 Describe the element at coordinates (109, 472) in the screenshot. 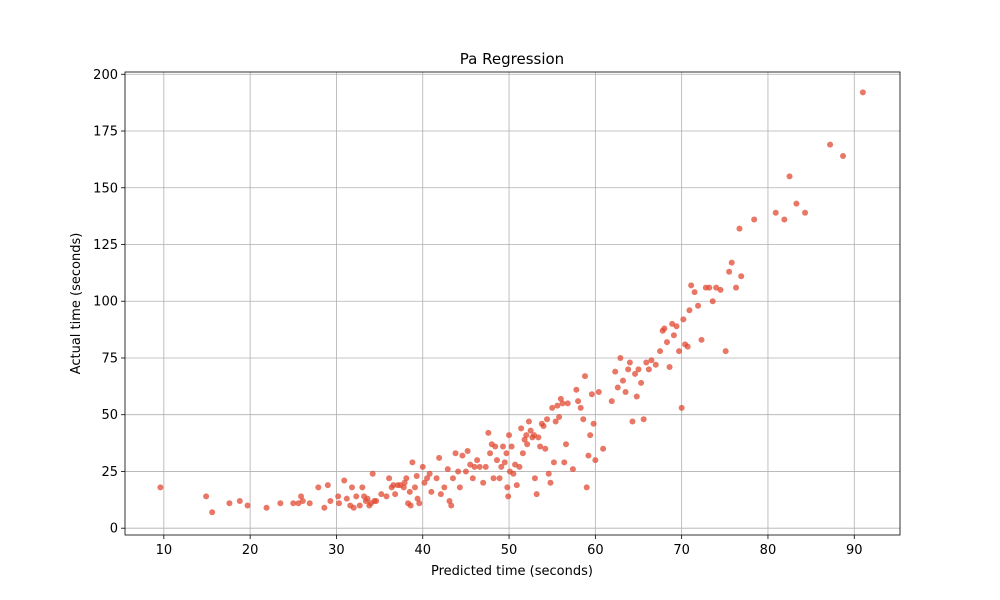

I see `y-tick-label: 25` at that location.